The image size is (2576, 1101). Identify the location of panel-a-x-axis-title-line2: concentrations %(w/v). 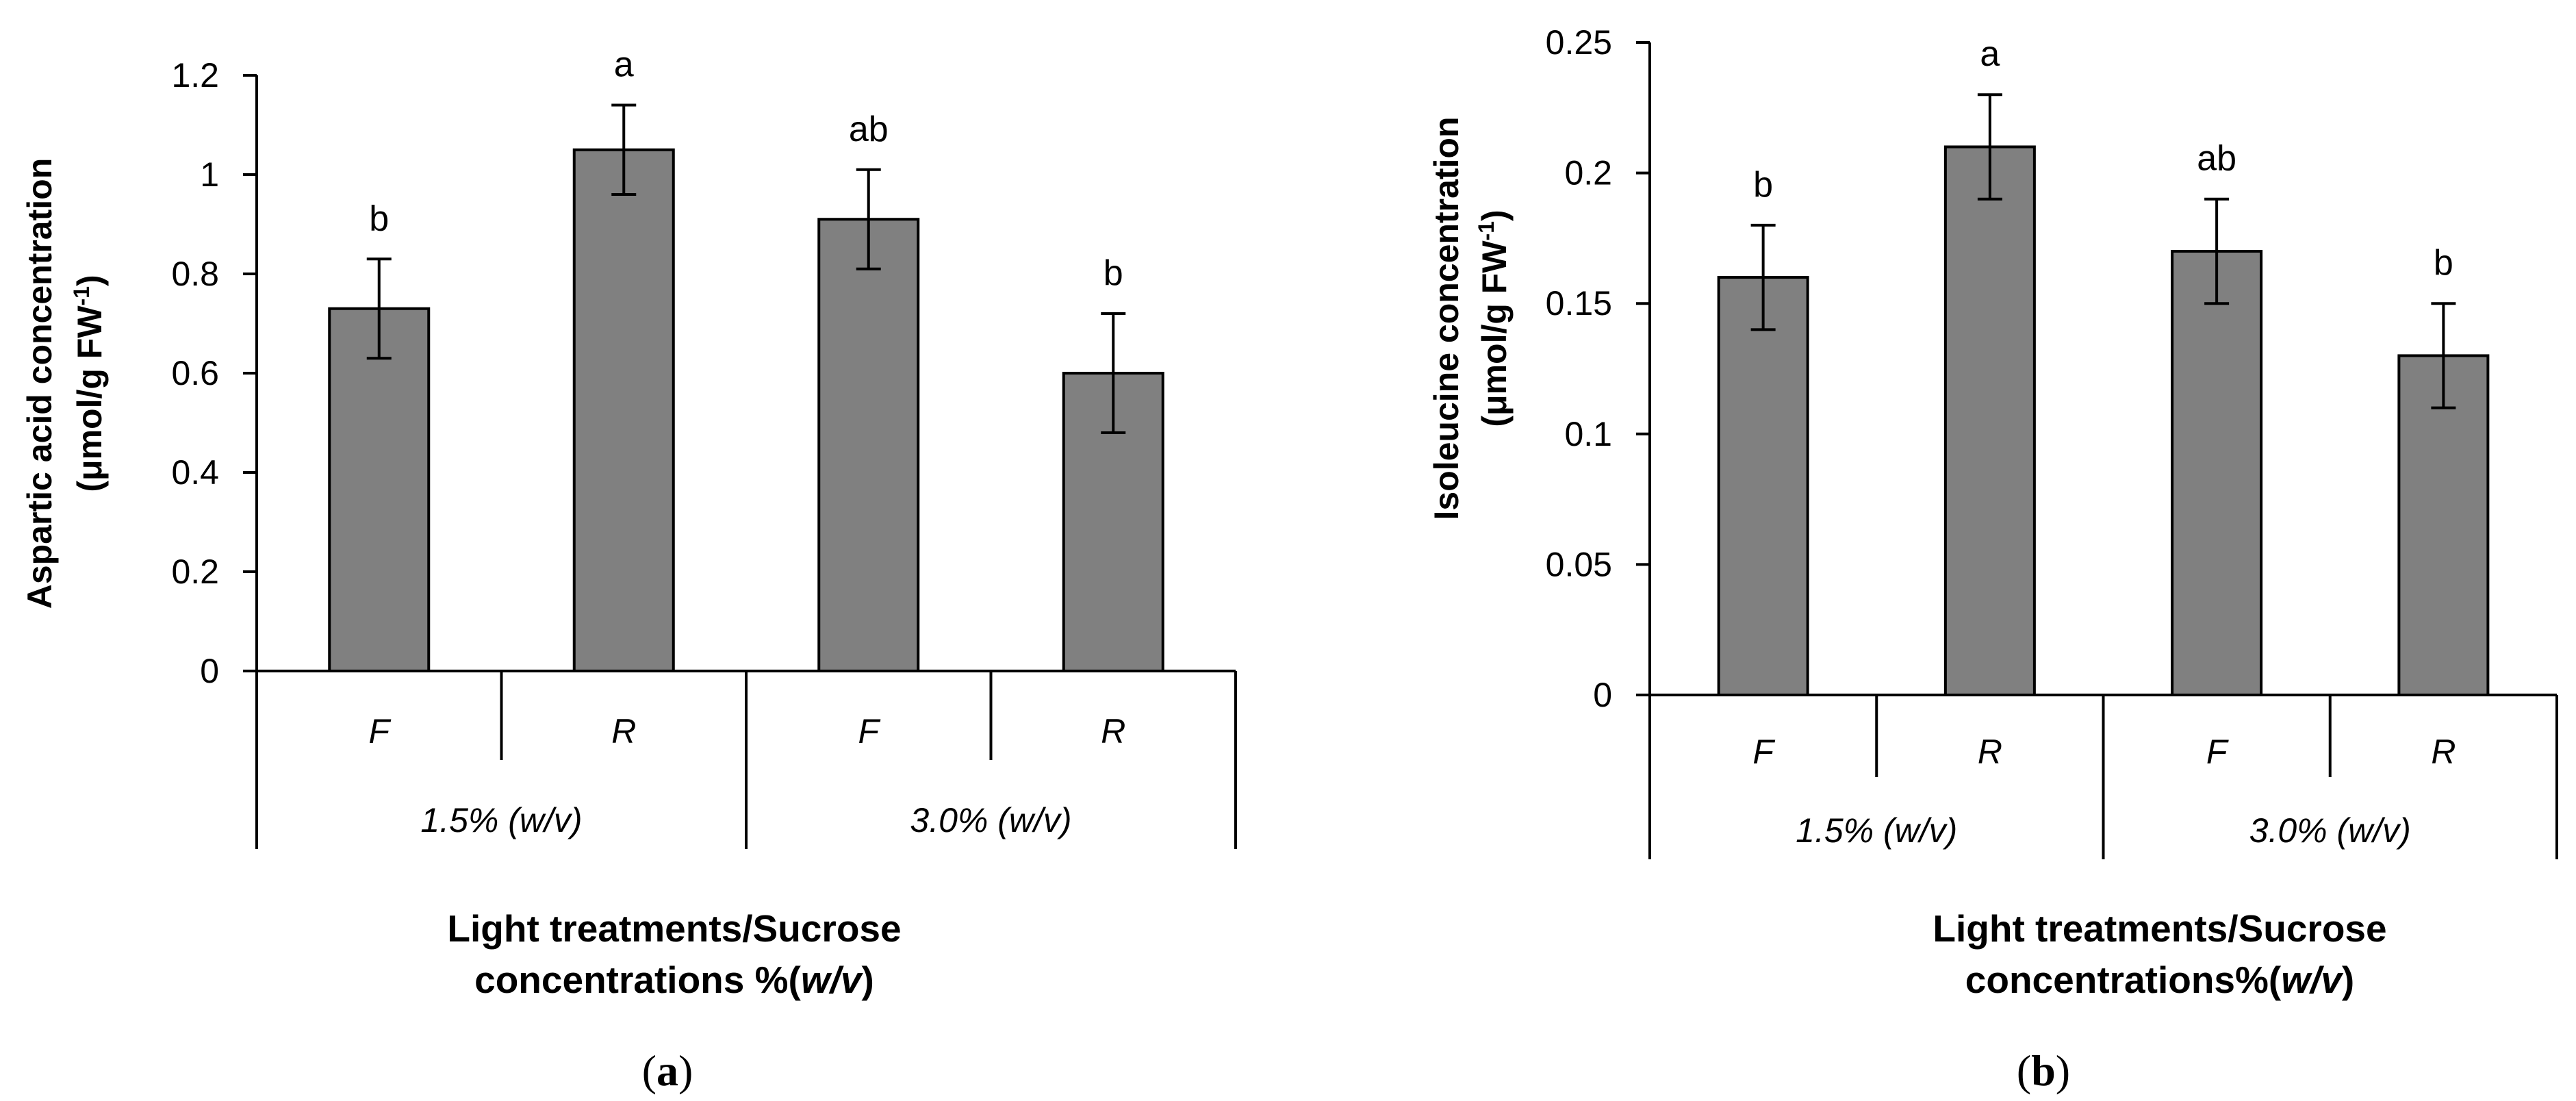
(674, 980).